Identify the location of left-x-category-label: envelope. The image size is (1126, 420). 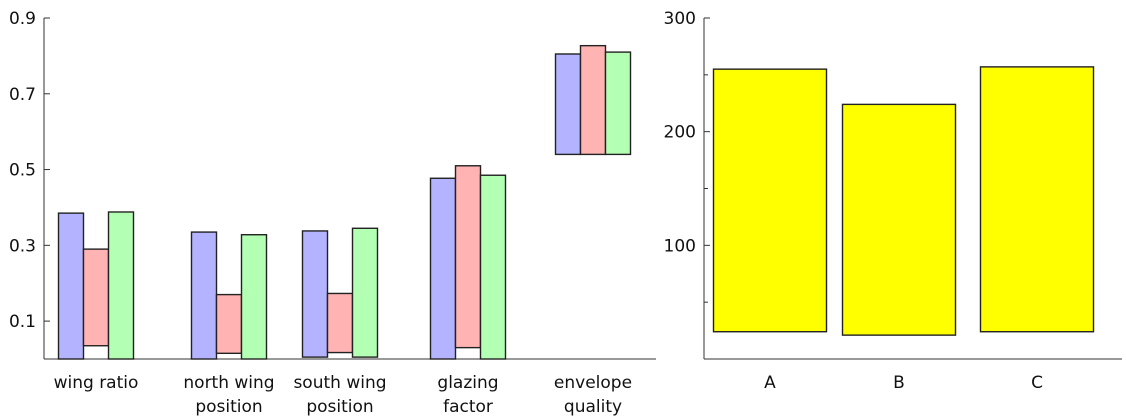
(593, 383).